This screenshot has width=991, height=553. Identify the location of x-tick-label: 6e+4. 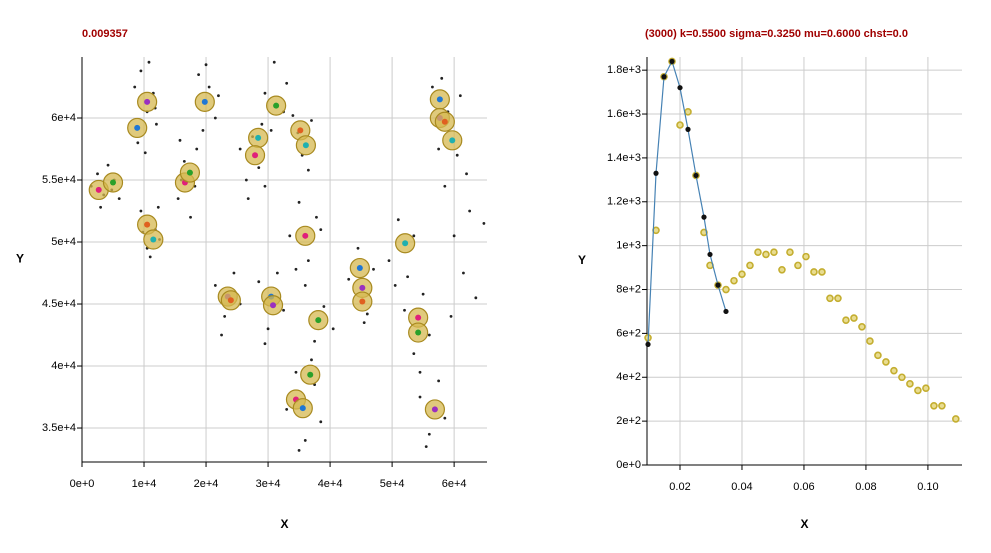
(454, 484).